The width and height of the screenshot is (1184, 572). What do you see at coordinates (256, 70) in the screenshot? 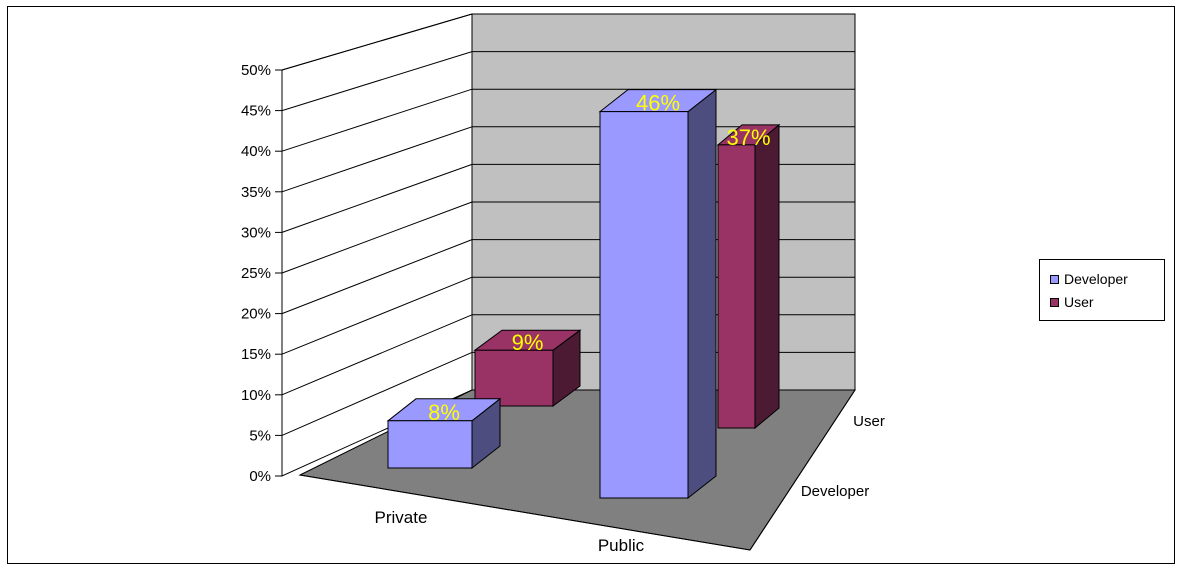
I see `y-tick-label: 50%` at bounding box center [256, 70].